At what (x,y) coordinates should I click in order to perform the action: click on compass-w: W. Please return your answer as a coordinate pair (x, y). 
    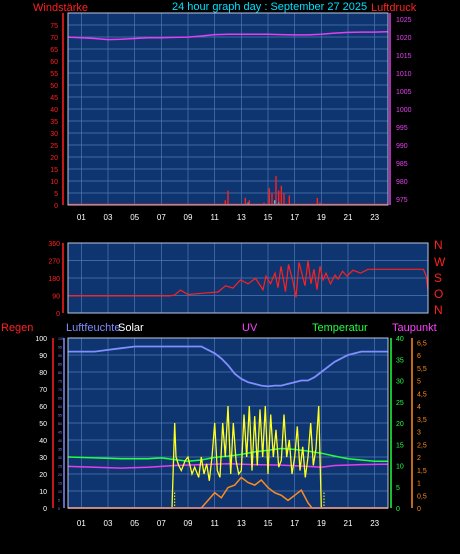
    Looking at the image, I should click on (440, 262).